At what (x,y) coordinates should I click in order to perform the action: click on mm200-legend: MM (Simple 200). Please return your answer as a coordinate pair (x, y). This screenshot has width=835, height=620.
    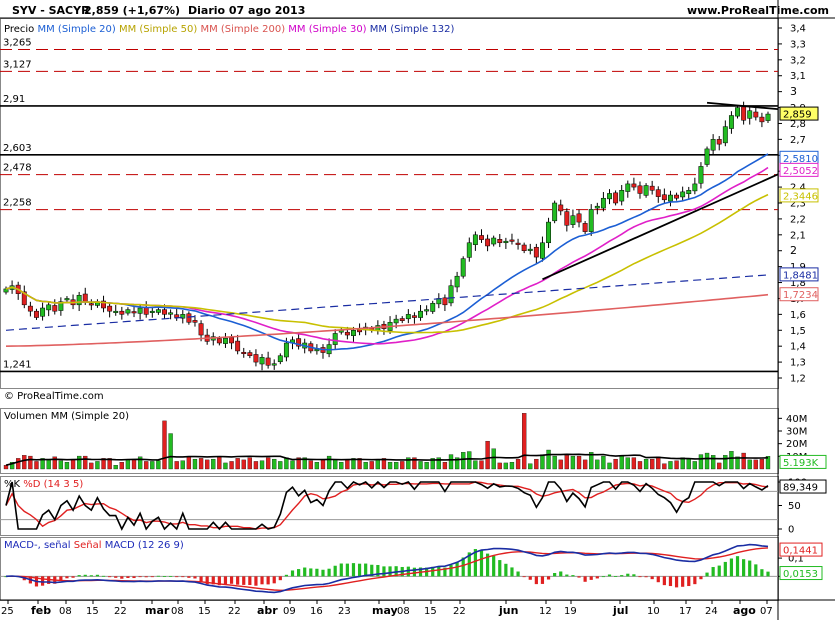
    Looking at the image, I should click on (243, 29).